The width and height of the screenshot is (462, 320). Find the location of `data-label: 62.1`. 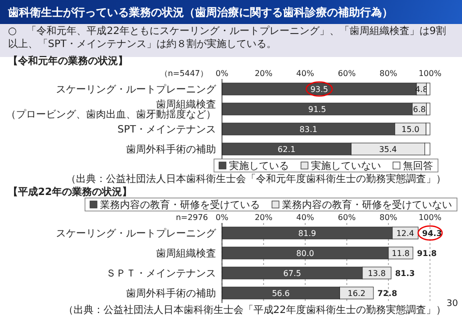

data-label: 62.1 is located at coordinates (287, 149).